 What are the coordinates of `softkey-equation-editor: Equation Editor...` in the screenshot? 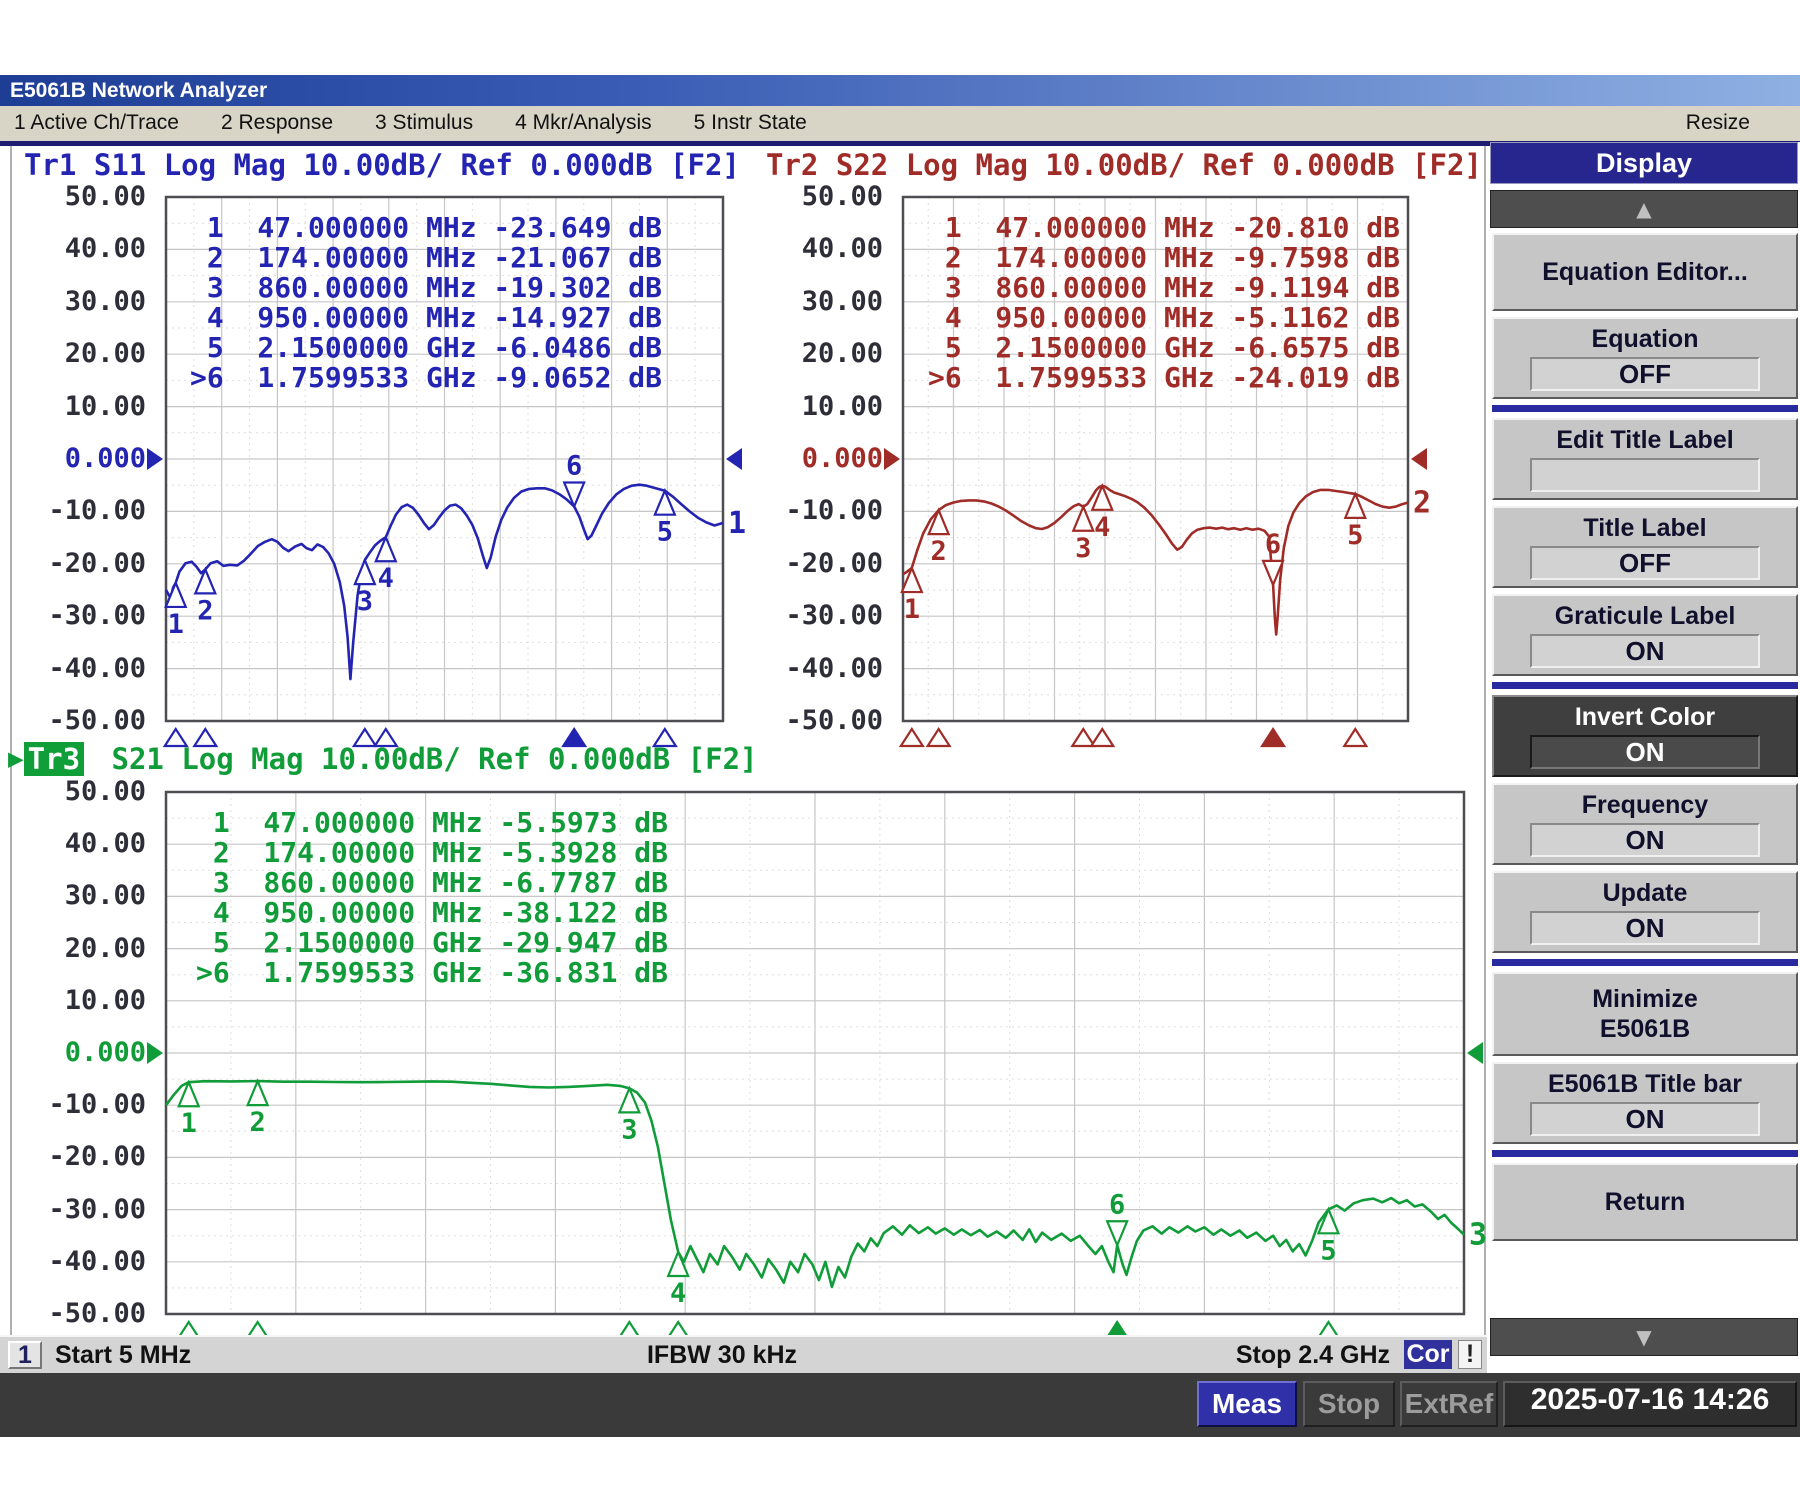 It's located at (1645, 272).